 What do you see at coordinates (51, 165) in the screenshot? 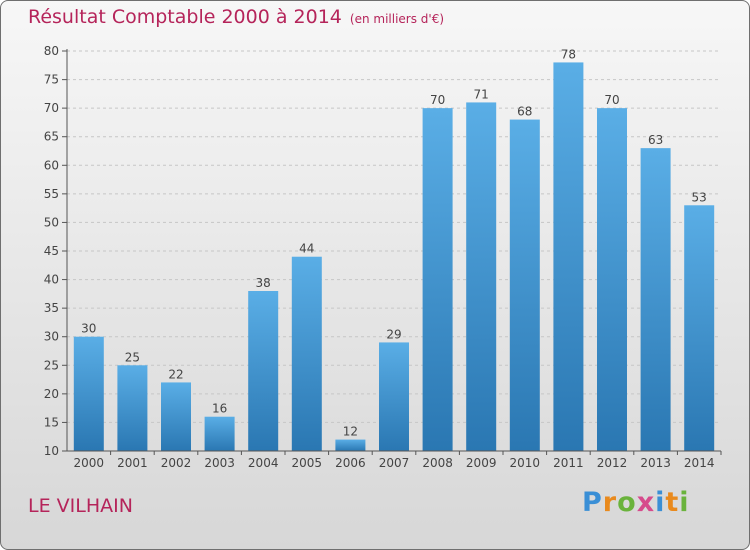
I see `y-tick-label: 60` at bounding box center [51, 165].